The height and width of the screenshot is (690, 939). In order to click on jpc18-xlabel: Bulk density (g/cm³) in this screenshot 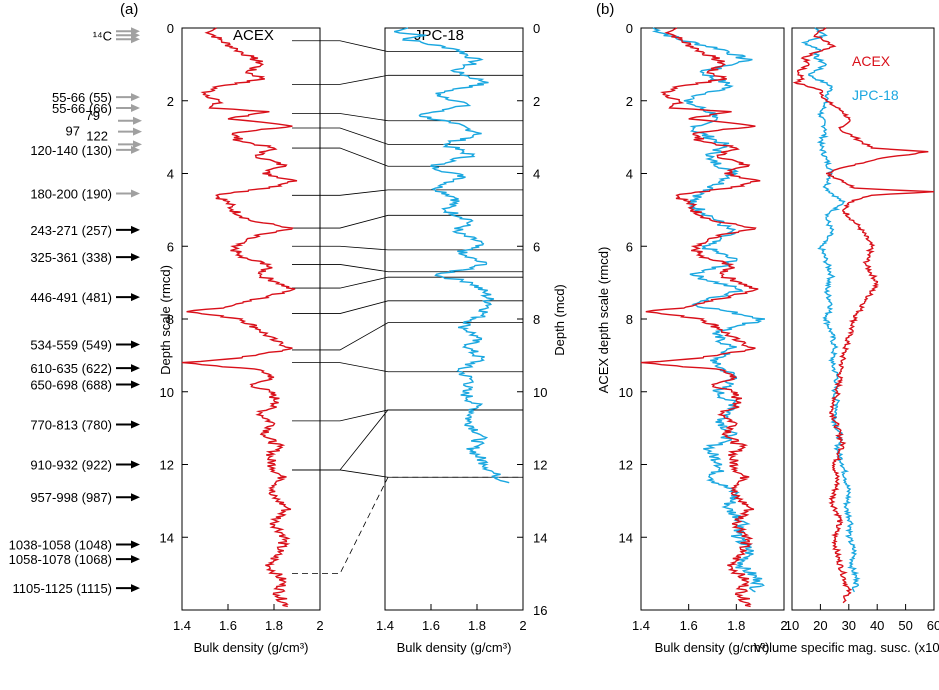, I will do `click(454, 647)`.